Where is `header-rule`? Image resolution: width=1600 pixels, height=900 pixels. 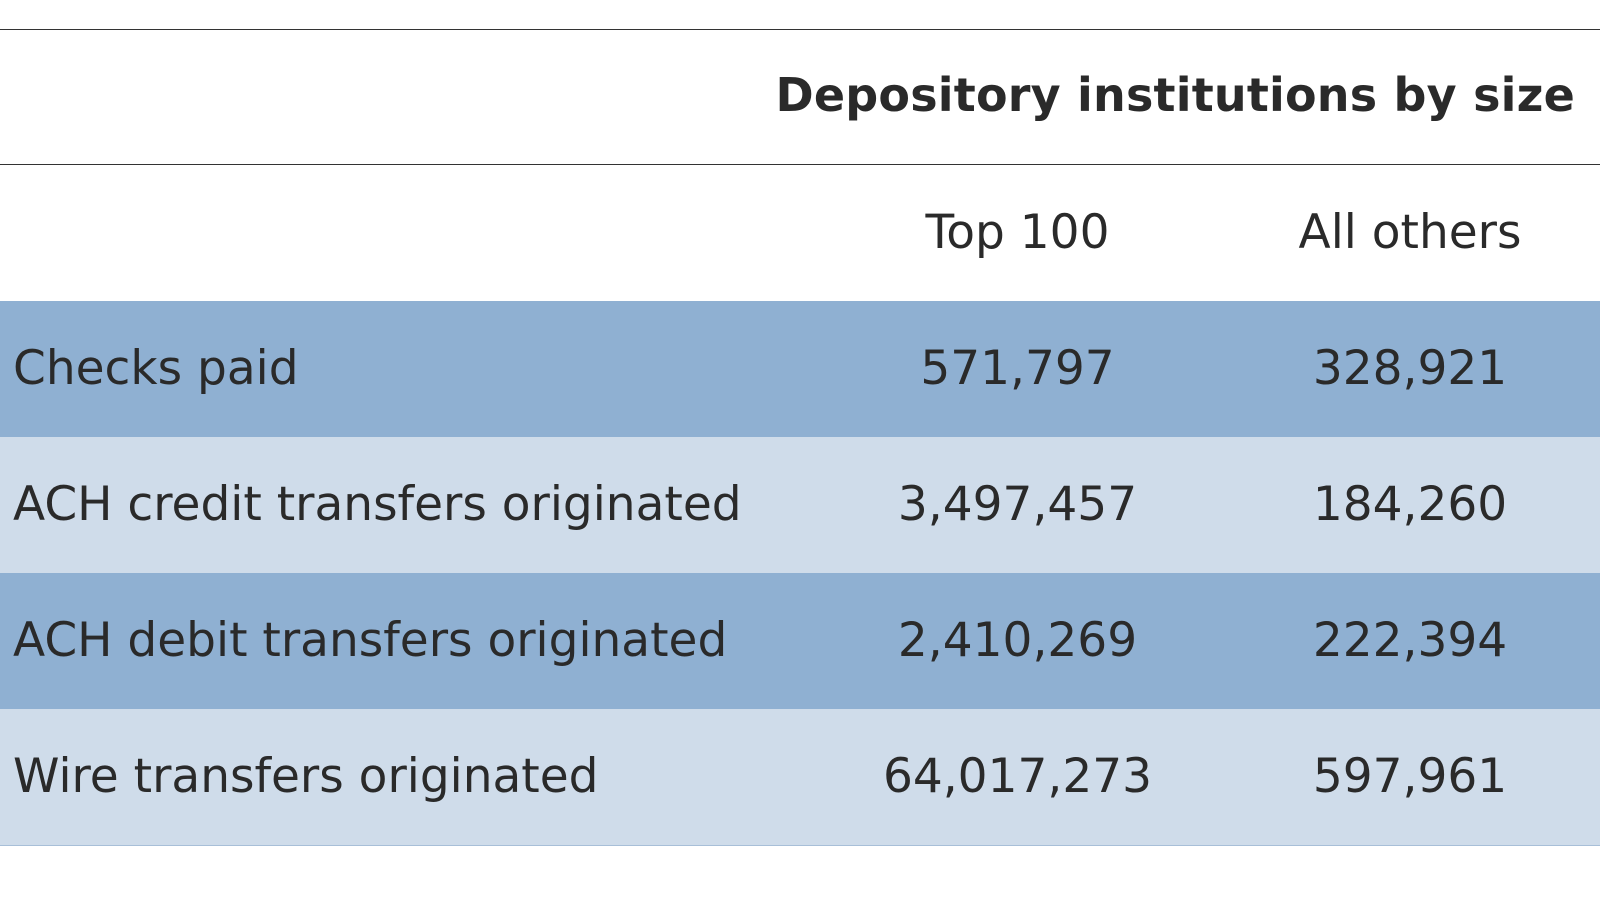
header-rule is located at coordinates (800, 164).